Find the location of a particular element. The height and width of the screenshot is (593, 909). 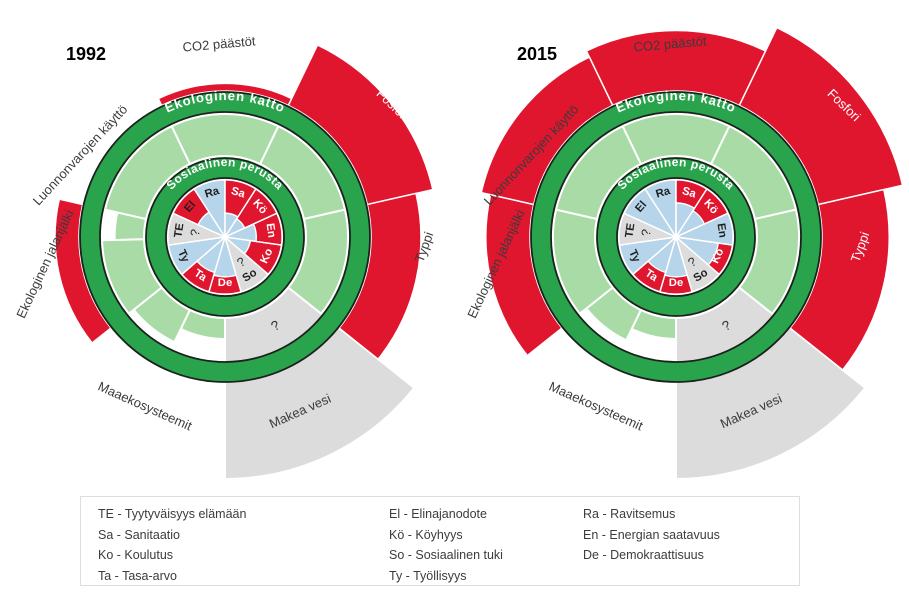

eco-overshoot-wedge-Luonnonvarojen-käyttö is located at coordinates (547, 131).